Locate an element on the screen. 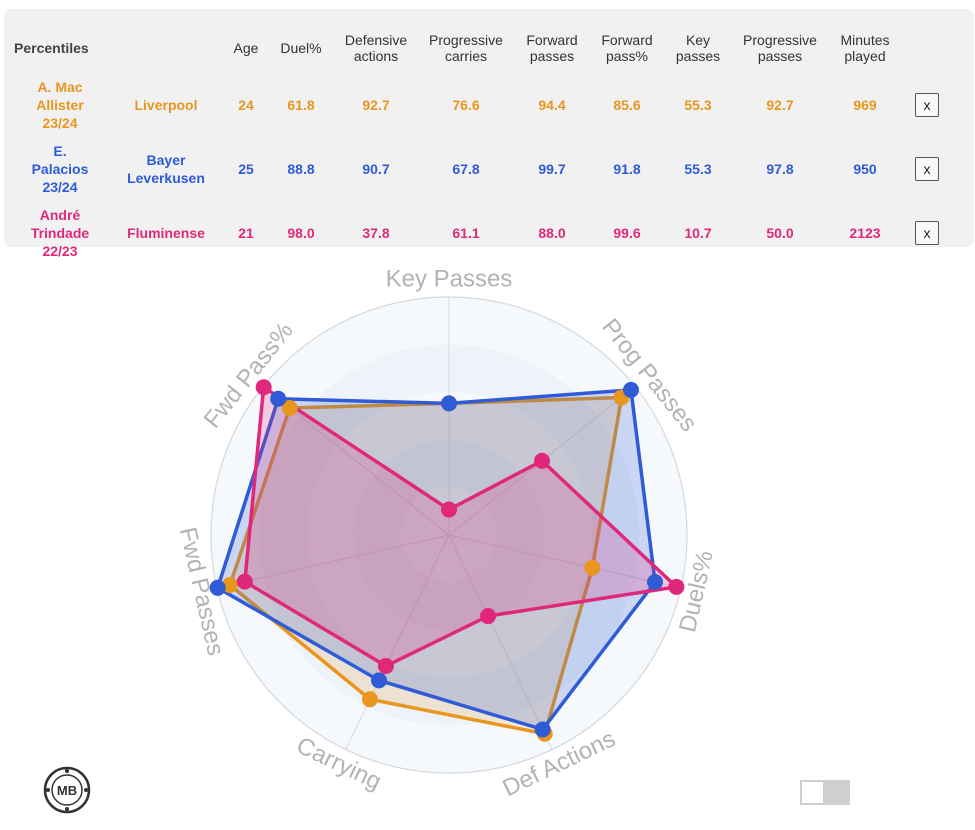  team-name: Bayer Leverkusen is located at coordinates (166, 169).